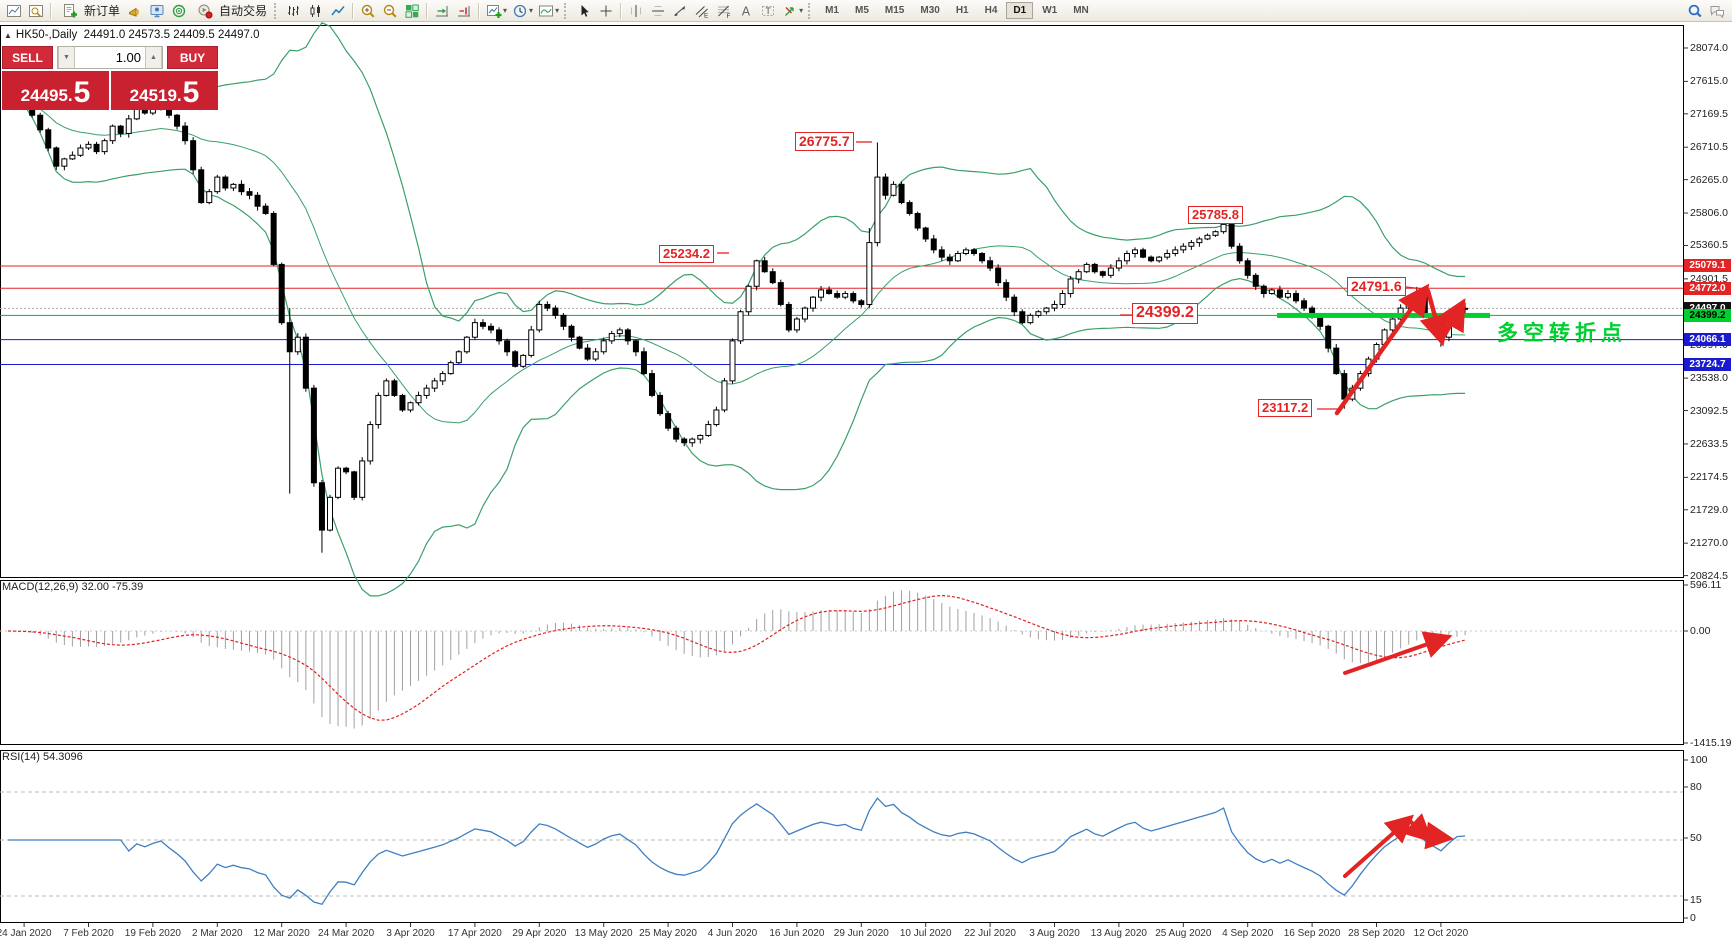 The width and height of the screenshot is (1732, 946). What do you see at coordinates (217, 933) in the screenshot?
I see `date-axis-label: 2 Mar 2020` at bounding box center [217, 933].